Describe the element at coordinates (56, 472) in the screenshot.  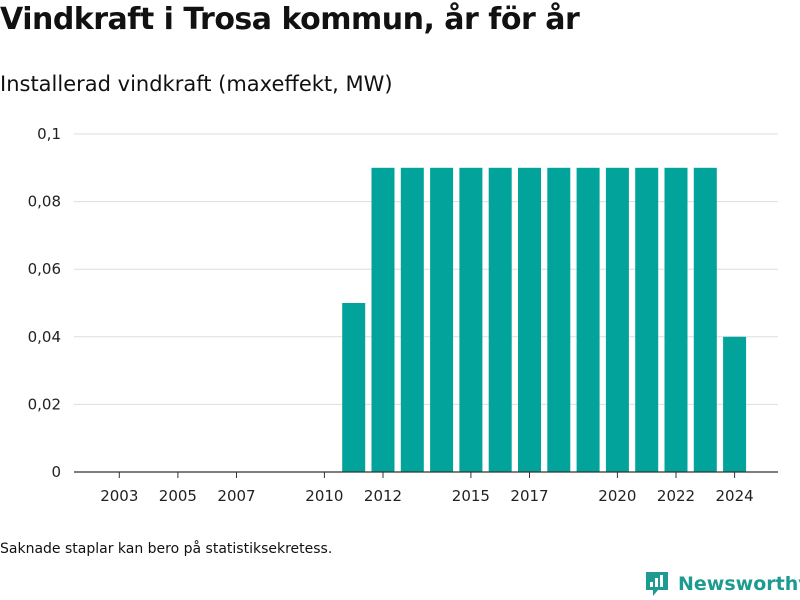
I see `y-tick-label: 0` at that location.